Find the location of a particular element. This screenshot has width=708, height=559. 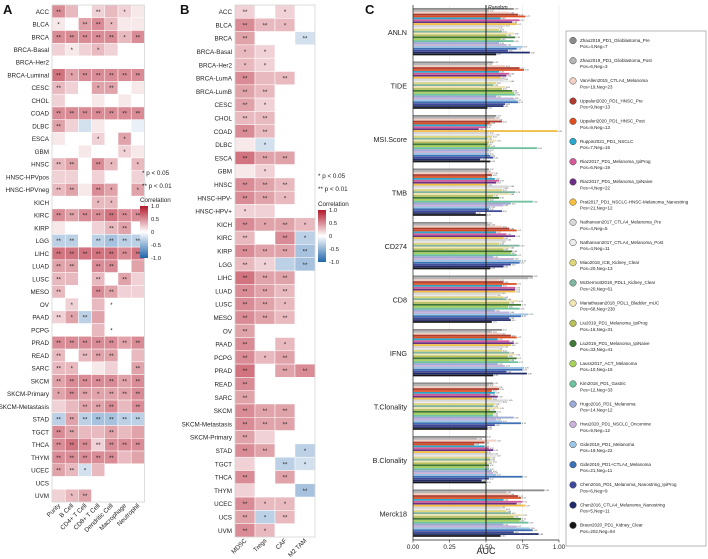

significance-legend-p01: ** p < 0.01 is located at coordinates (333, 189).